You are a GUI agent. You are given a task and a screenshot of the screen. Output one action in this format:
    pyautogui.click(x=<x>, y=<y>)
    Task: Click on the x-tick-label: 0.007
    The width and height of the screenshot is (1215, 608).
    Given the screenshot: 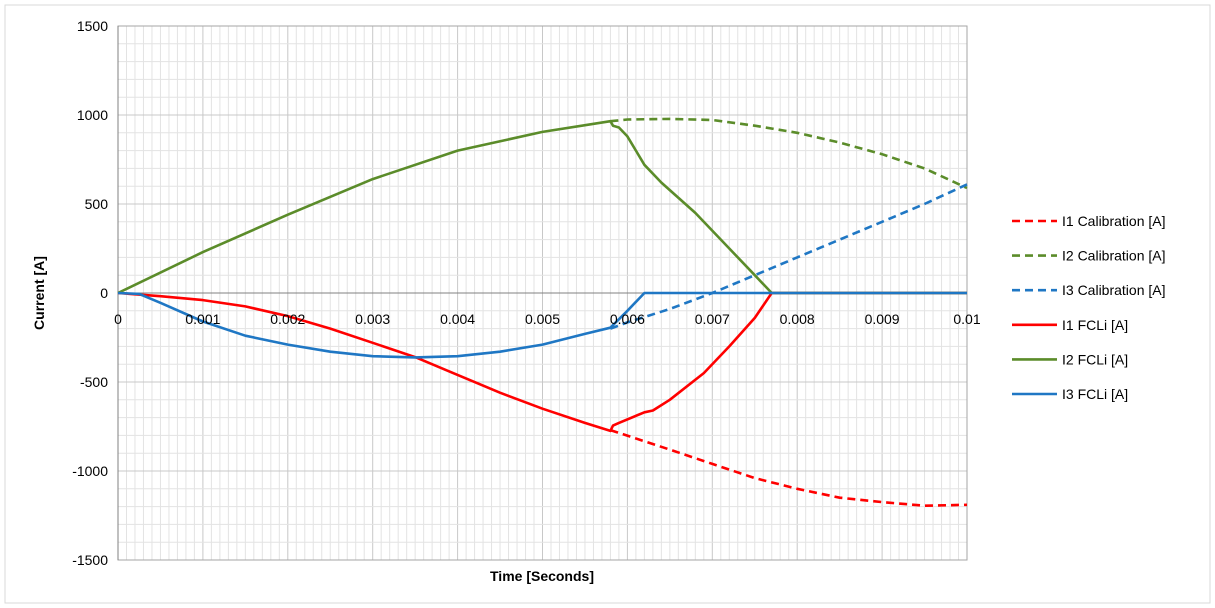 What is the action you would take?
    pyautogui.click(x=712, y=319)
    